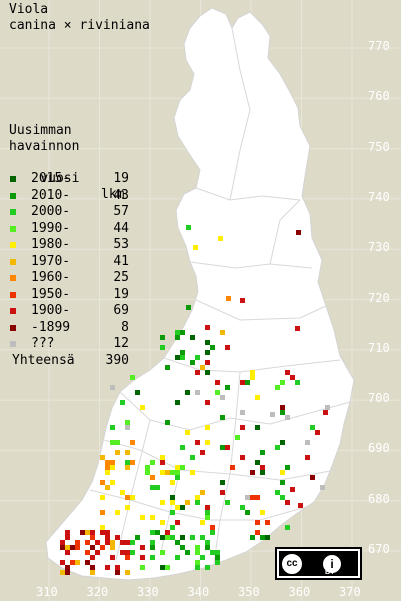 The image size is (401, 601). What do you see at coordinates (51, 228) in the screenshot?
I see `legend-label: 1990-` at bounding box center [51, 228].